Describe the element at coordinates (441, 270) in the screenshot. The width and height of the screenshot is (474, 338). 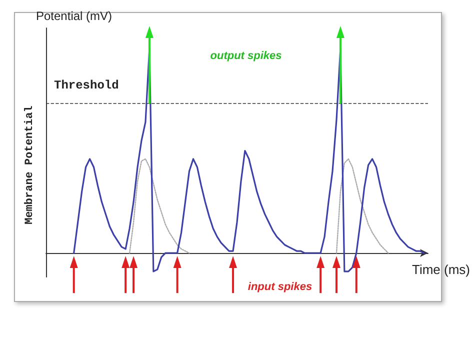
I see `x-axis-title: Time (ms)` at that location.